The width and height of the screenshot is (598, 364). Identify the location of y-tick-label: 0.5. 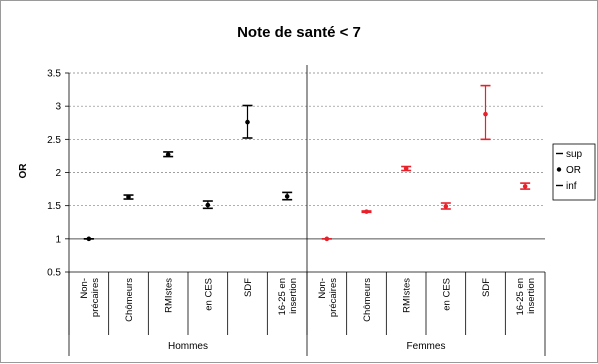
(54, 273).